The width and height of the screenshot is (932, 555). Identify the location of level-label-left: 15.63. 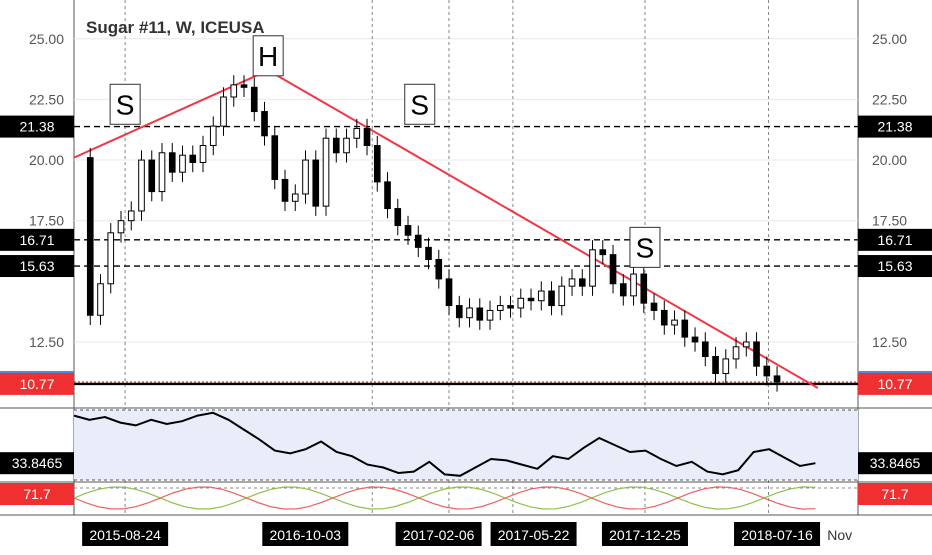
(36, 266).